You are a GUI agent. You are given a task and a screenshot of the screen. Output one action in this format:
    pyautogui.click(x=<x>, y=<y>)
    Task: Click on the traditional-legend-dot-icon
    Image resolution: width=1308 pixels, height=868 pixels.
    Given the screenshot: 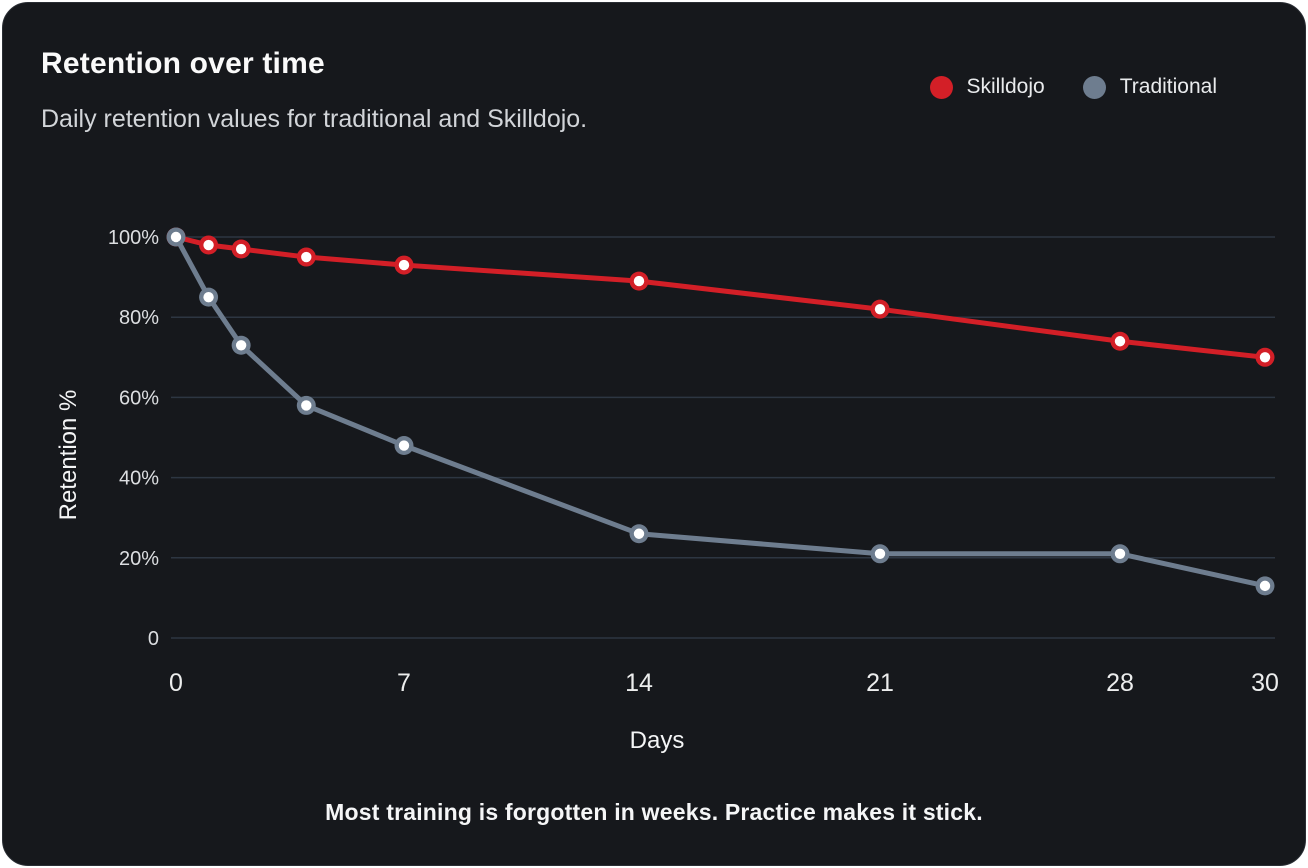 What is the action you would take?
    pyautogui.click(x=1094, y=87)
    